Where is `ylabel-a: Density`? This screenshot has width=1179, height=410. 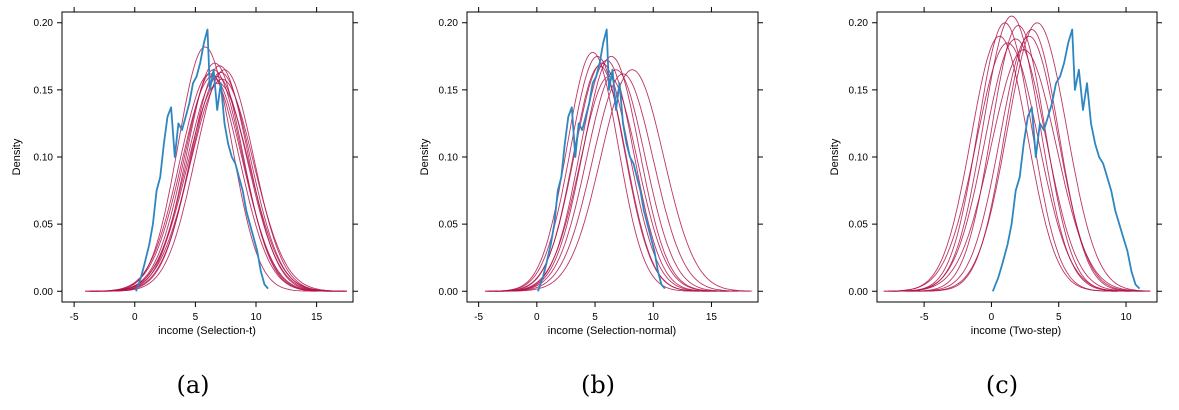
ylabel-a: Density is located at coordinates (17, 156).